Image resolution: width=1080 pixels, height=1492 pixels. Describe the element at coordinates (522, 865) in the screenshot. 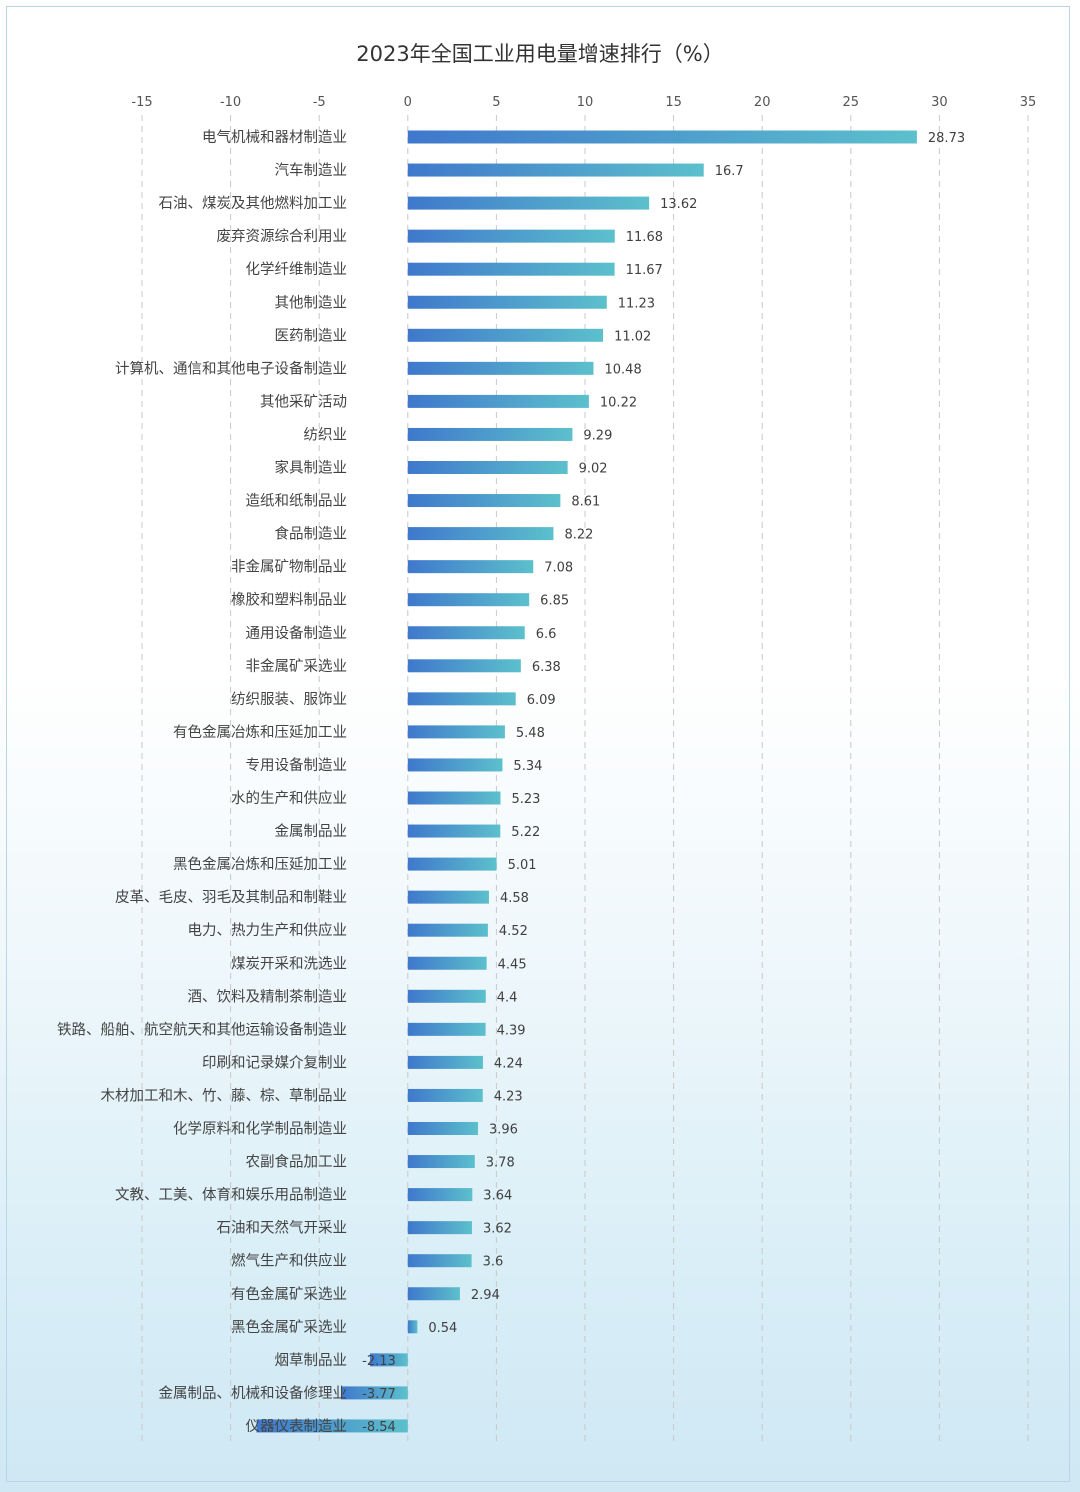

I see `data-label: 5.01` at that location.